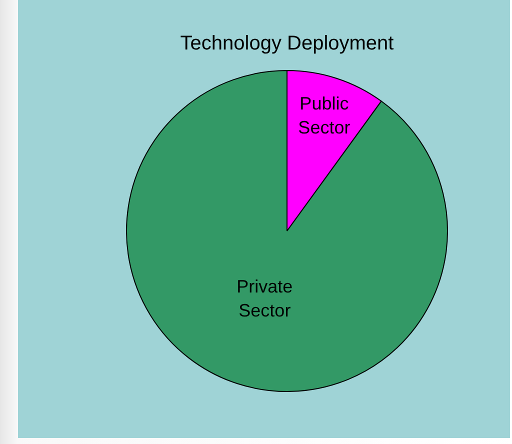 This screenshot has width=512, height=444. I want to click on slice-label: Private Sector, so click(264, 298).